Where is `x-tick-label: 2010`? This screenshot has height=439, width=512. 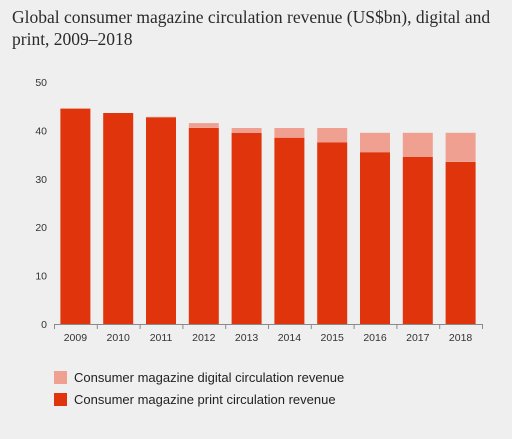
x-tick-label: 2010 is located at coordinates (119, 338).